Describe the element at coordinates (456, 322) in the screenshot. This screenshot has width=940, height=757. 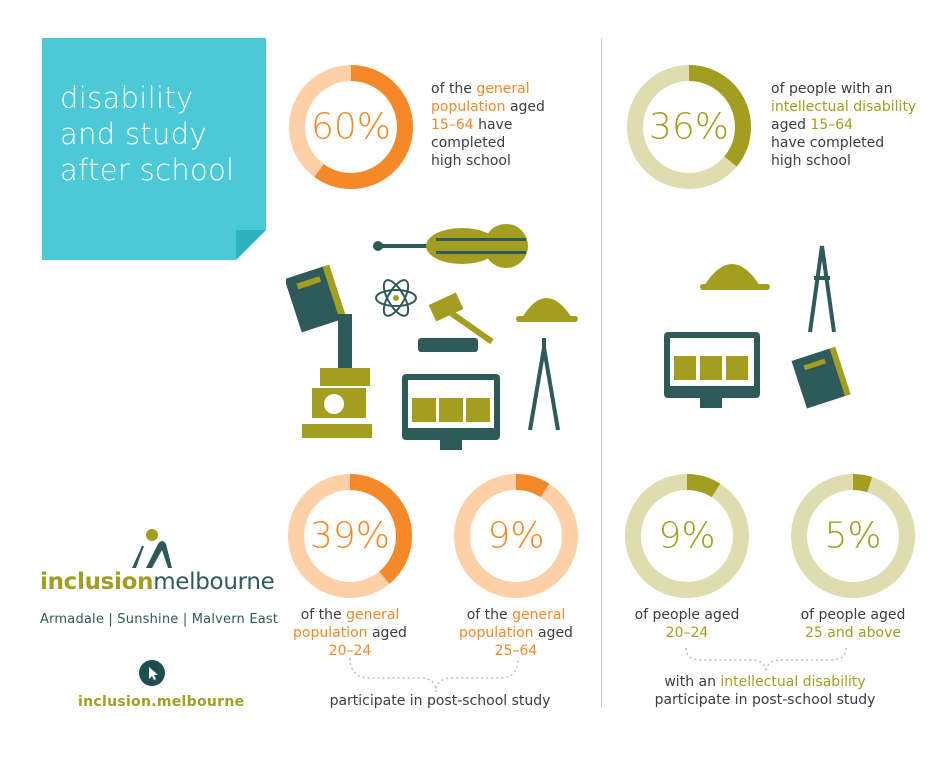
I see `gavel-icon` at that location.